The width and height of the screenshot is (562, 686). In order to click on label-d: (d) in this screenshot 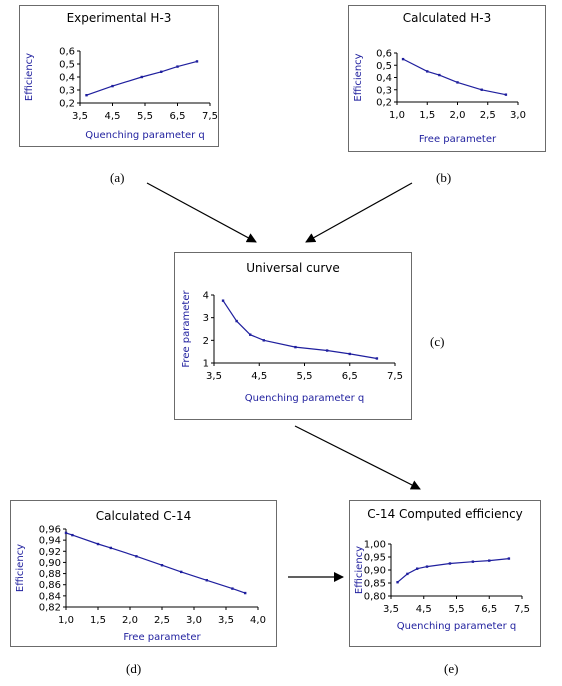, I will do `click(134, 668)`.